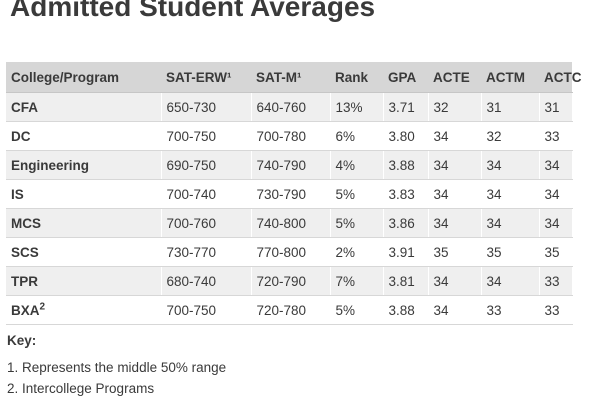 Image resolution: width=600 pixels, height=401 pixels. Describe the element at coordinates (206, 77) in the screenshot. I see `column-header: SAT-ERW¹` at that location.